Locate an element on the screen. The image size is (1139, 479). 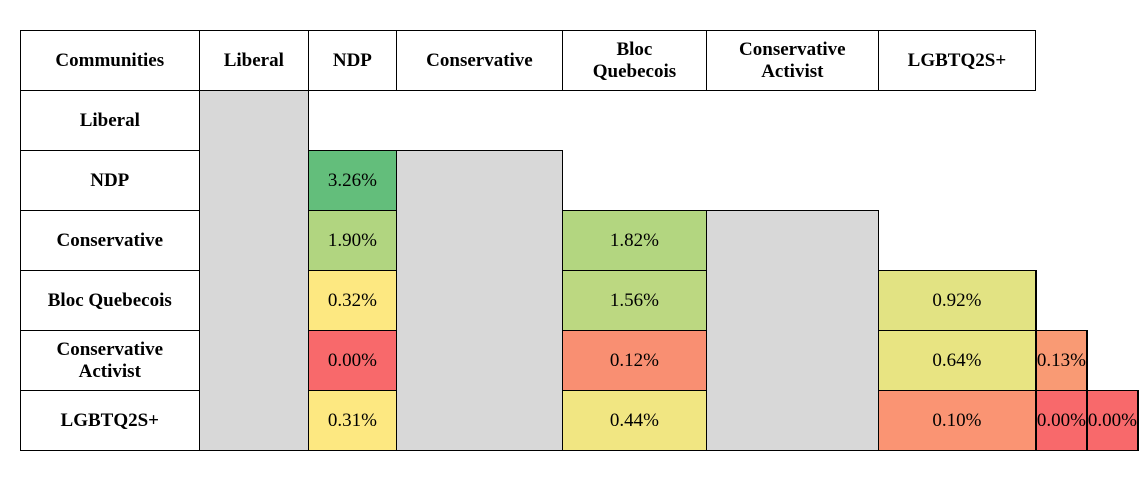
row-header-cell: Conservative is located at coordinates (110, 240).